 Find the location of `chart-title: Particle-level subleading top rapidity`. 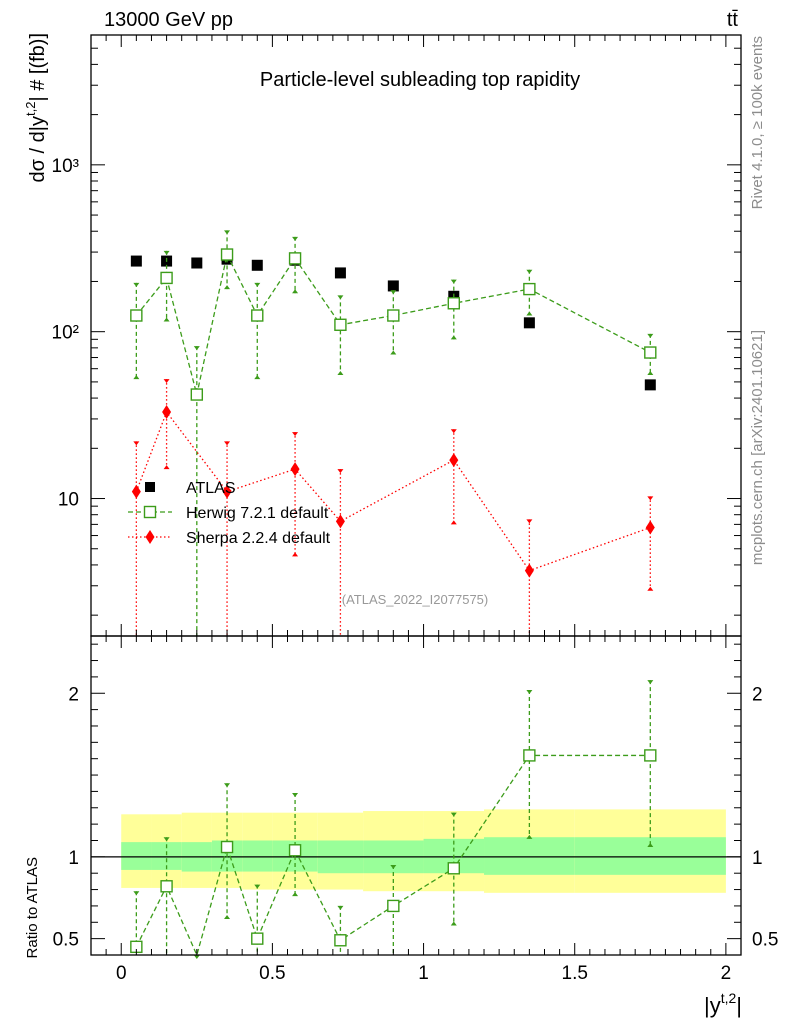

chart-title: Particle-level subleading top rapidity is located at coordinates (420, 80).